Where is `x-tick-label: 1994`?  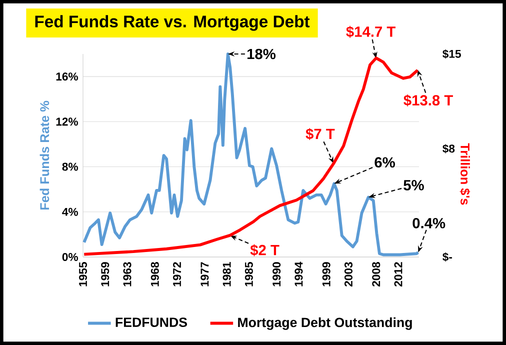 x-tick-label: 1994 is located at coordinates (298, 274).